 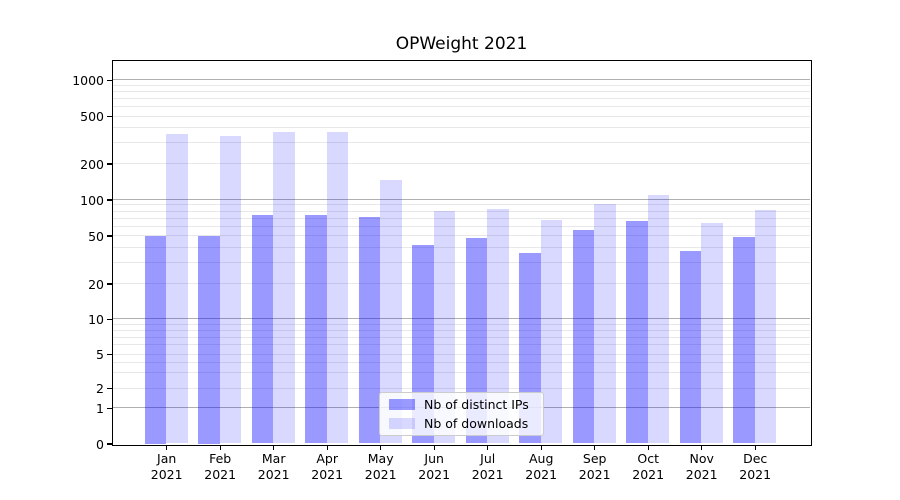 I want to click on bar-distinct-ips-jan, so click(x=155, y=339).